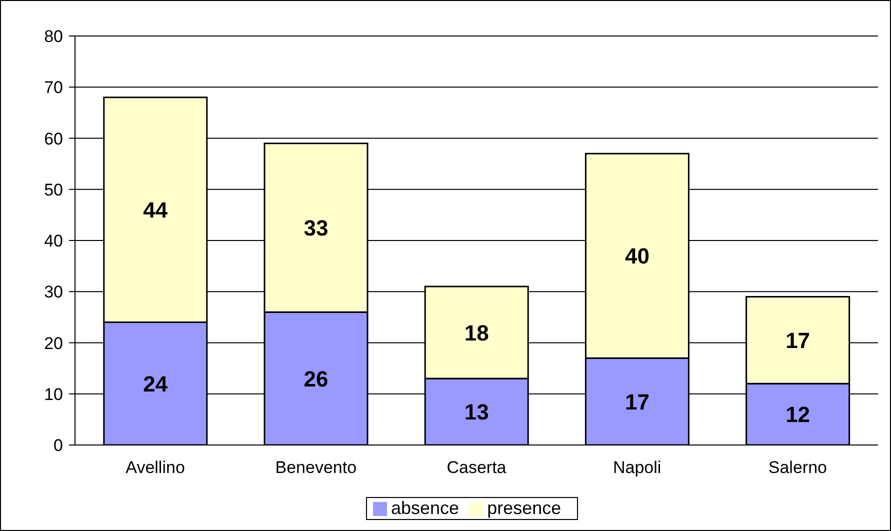 The height and width of the screenshot is (531, 891). What do you see at coordinates (316, 379) in the screenshot?
I see `data-label: 26` at bounding box center [316, 379].